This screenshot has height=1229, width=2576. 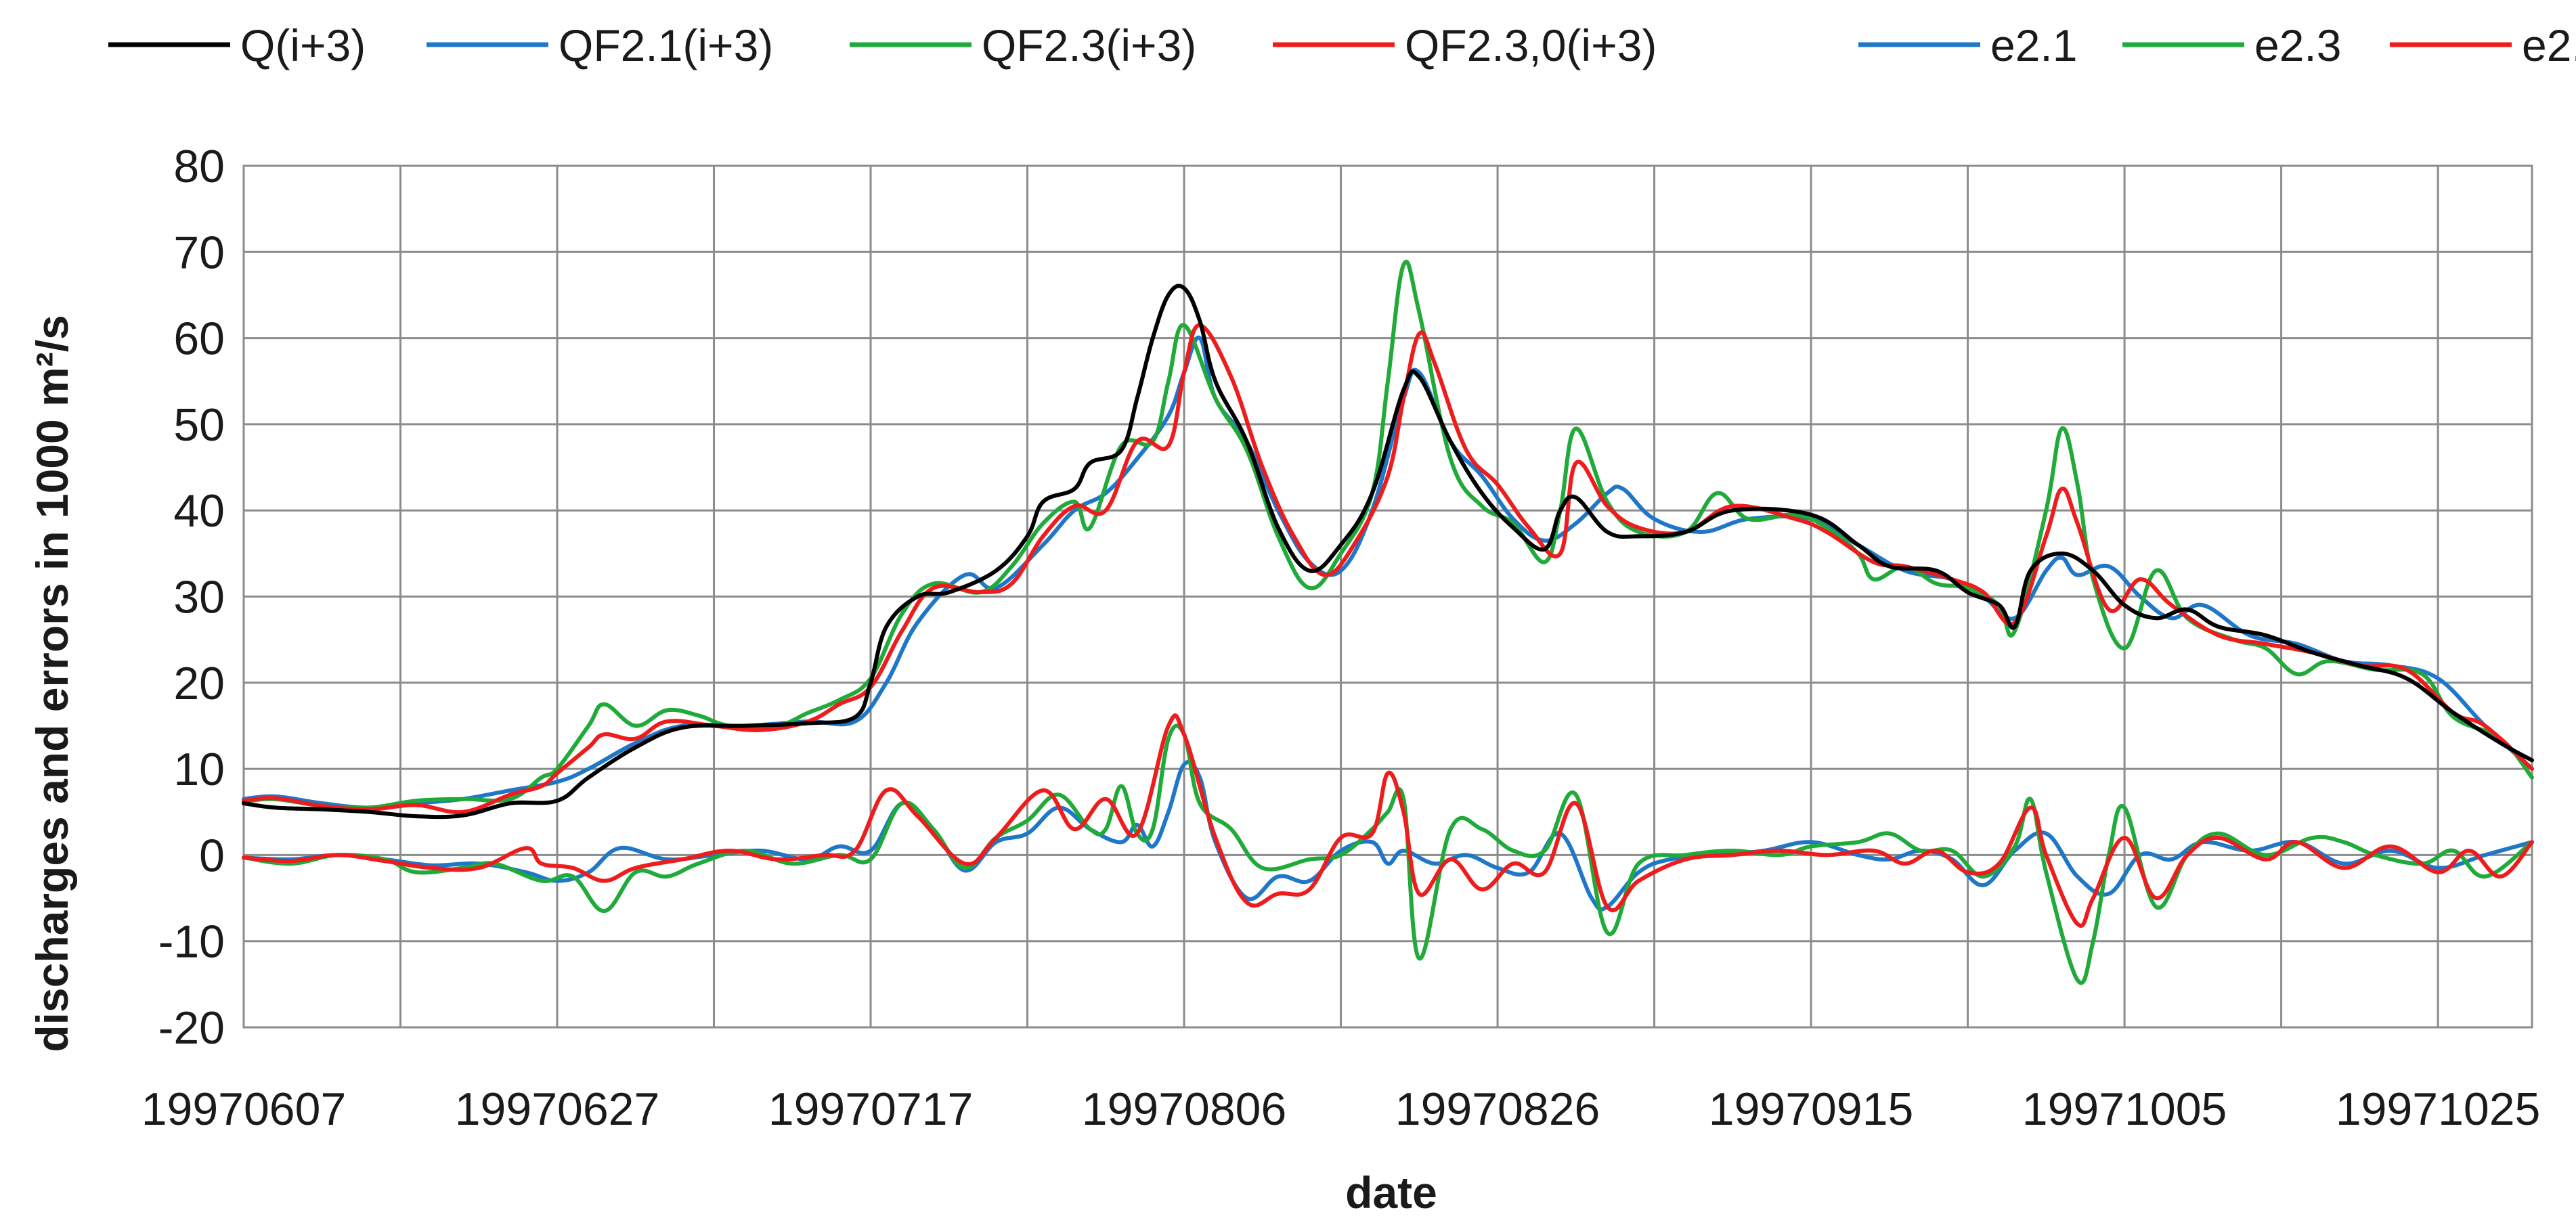 I want to click on x-tick-label: 19971025, so click(x=2438, y=1109).